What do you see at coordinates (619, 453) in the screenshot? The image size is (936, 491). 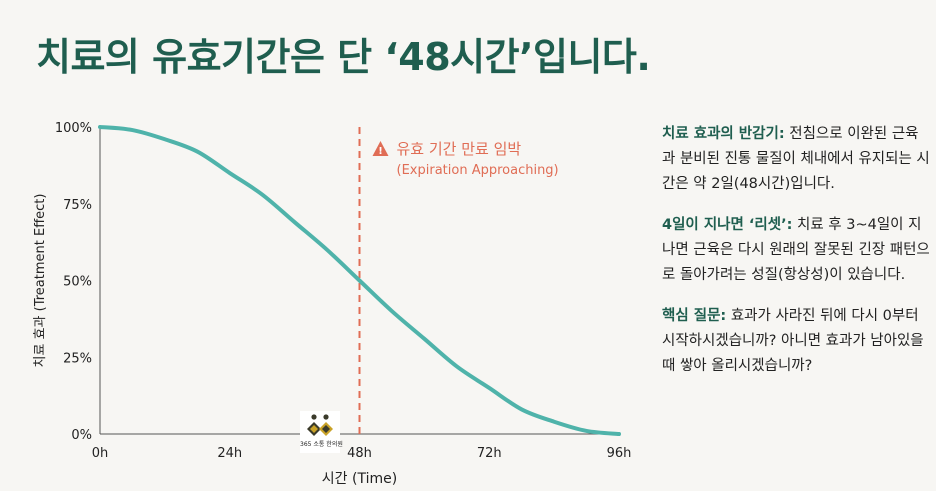 I see `x-tick-label: 96h` at bounding box center [619, 453].